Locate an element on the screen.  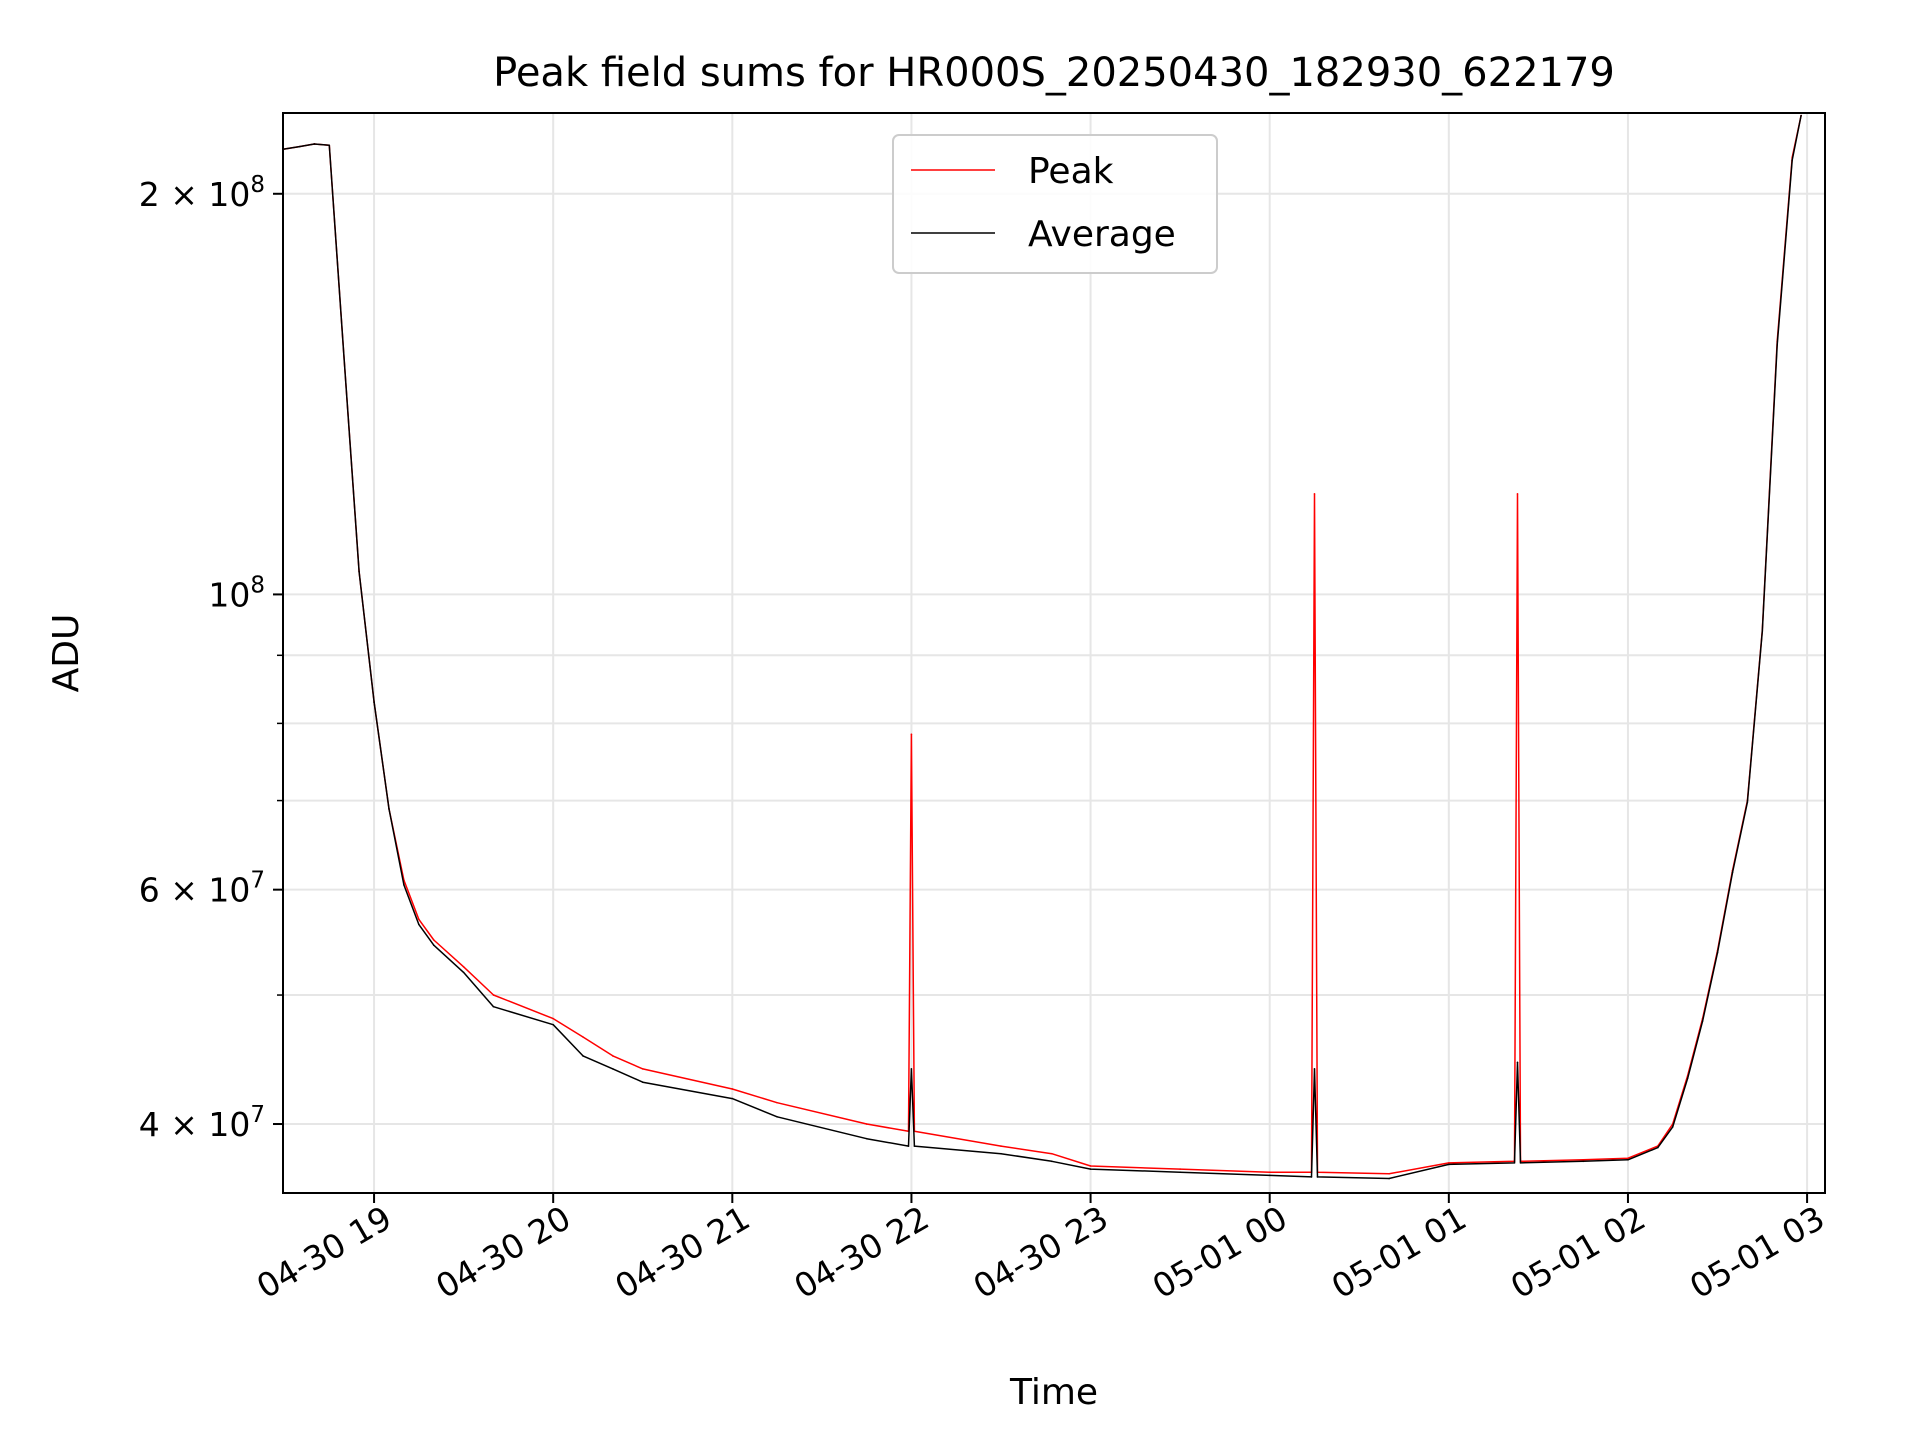
y-tick-label: 108 is located at coordinates (236, 593).